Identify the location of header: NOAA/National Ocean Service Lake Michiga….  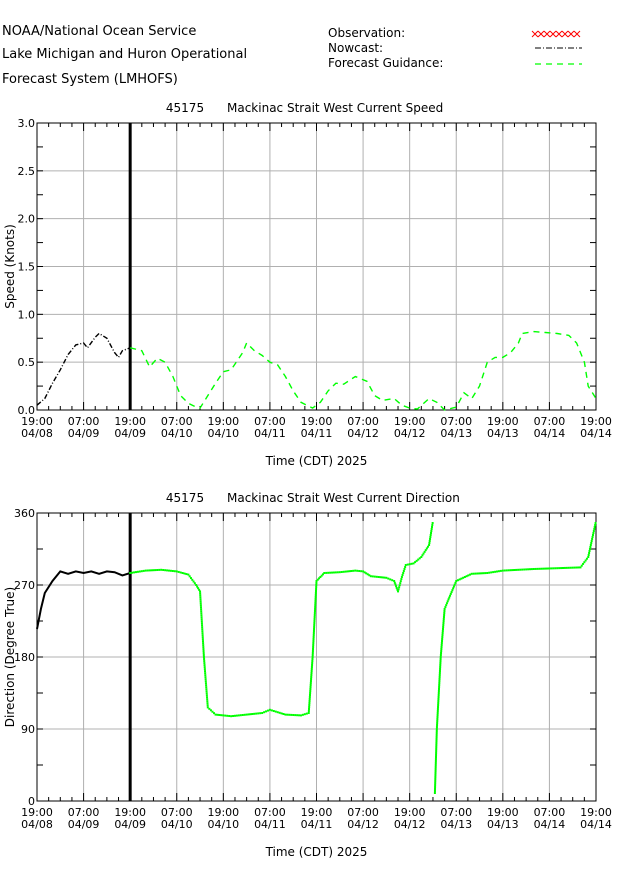
(315, 50).